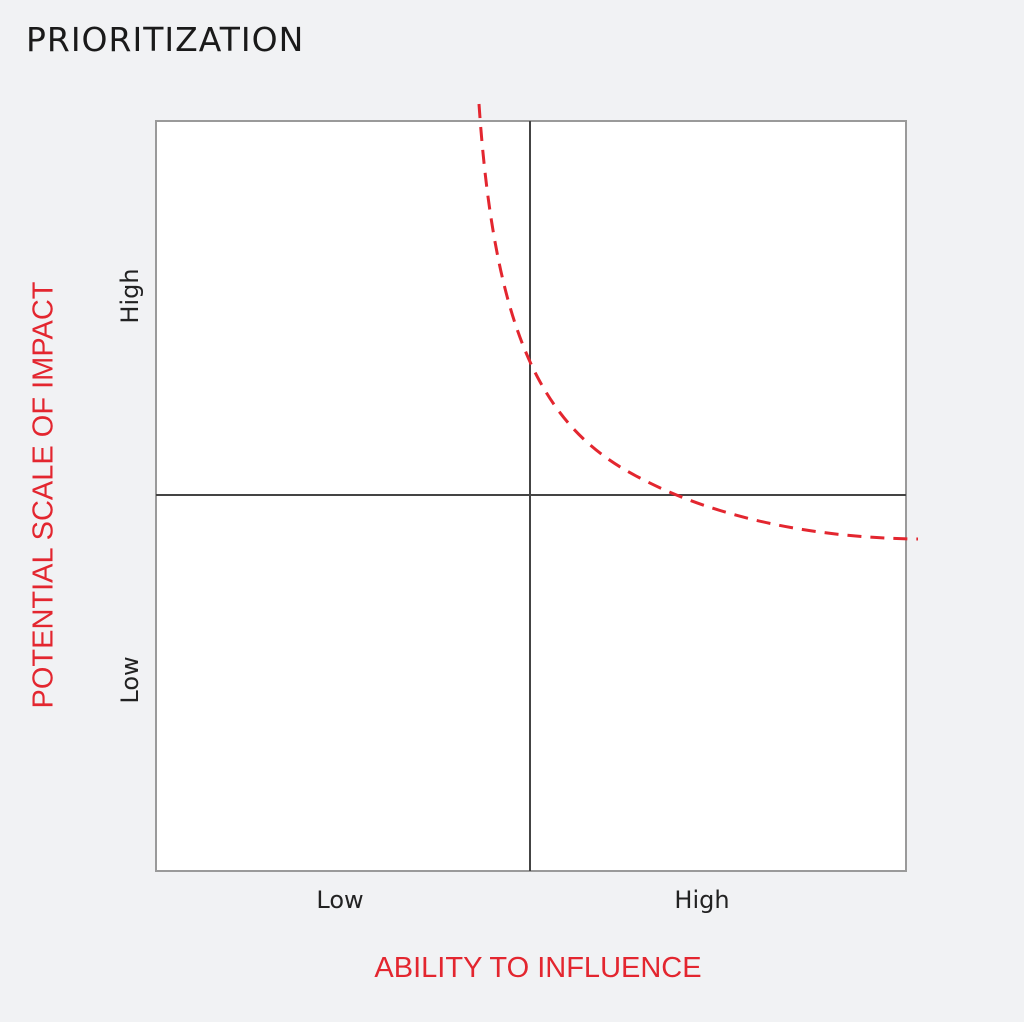 The height and width of the screenshot is (1022, 1024). What do you see at coordinates (340, 900) in the screenshot?
I see `x-axis-low-label: Low` at bounding box center [340, 900].